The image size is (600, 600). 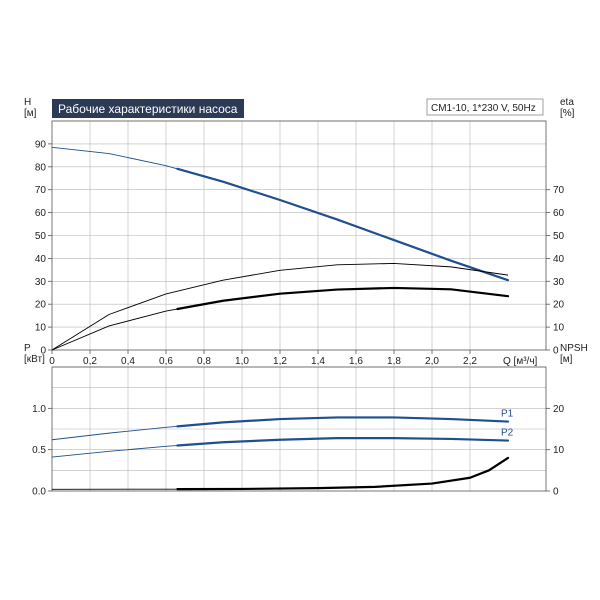 What do you see at coordinates (41, 305) in the screenshot?
I see `top-ytick-label: 20` at bounding box center [41, 305].